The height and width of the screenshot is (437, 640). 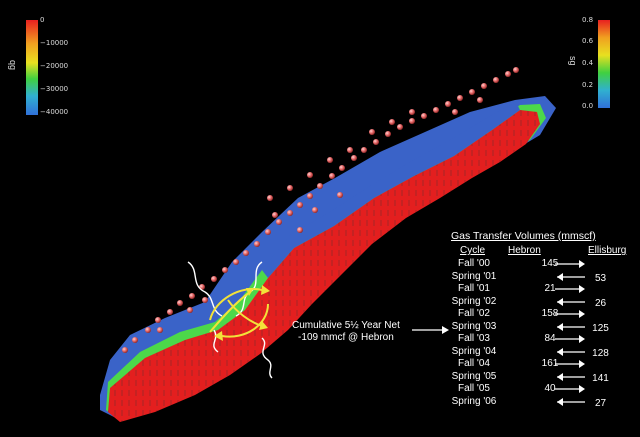 What do you see at coordinates (474, 401) in the screenshot?
I see `cell-cycle: Spring '06` at bounding box center [474, 401].